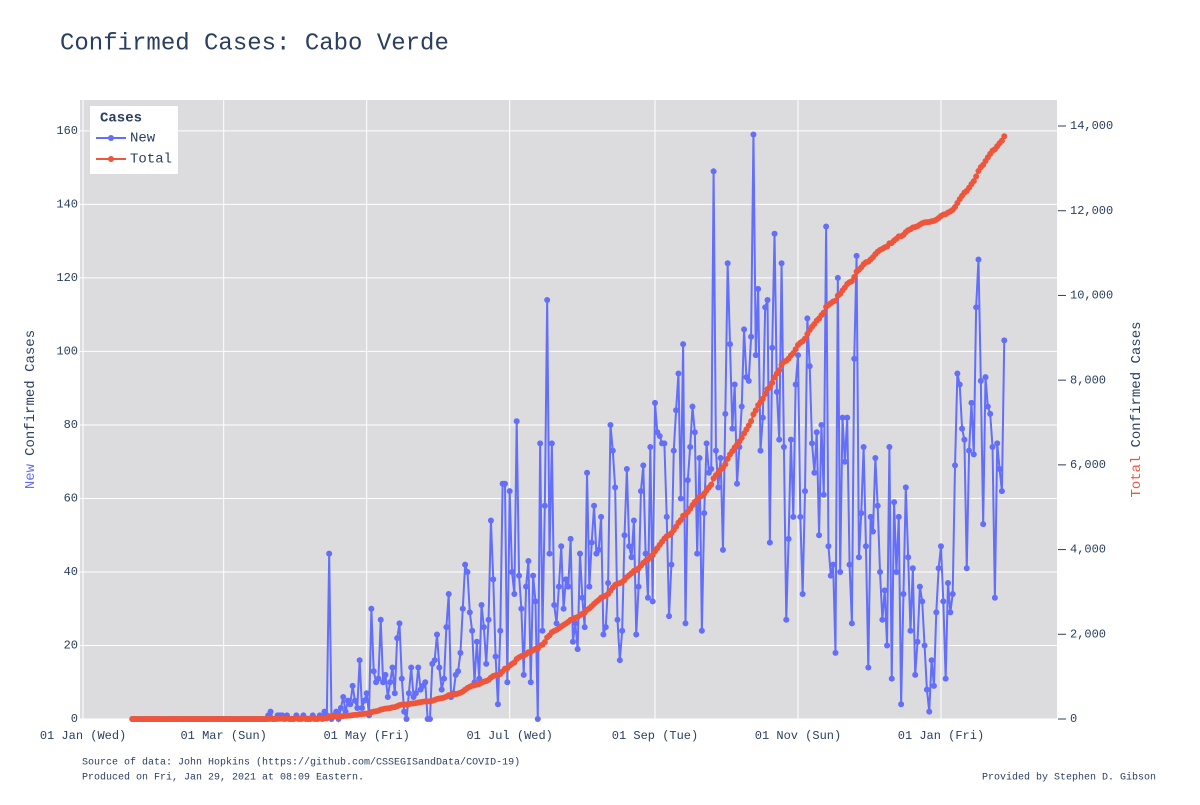  What do you see at coordinates (121, 119) in the screenshot?
I see `legend-title: Cases` at bounding box center [121, 119].